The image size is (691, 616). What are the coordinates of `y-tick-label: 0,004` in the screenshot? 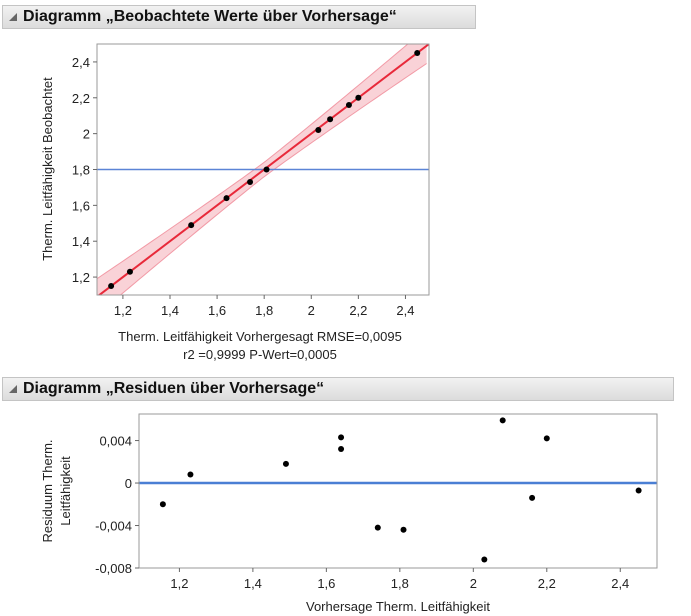 It's located at (115, 441).